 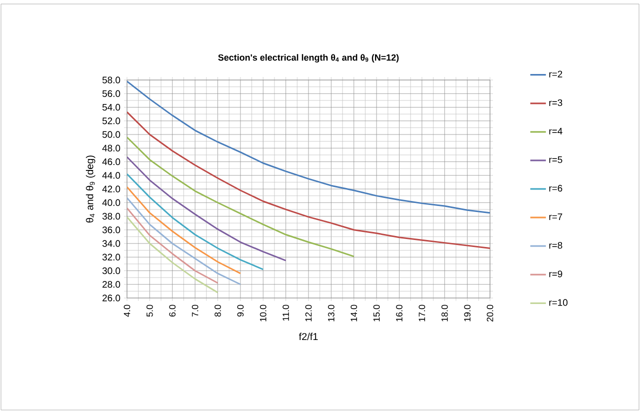 I want to click on x-tick-label: 20.0, so click(x=490, y=313).